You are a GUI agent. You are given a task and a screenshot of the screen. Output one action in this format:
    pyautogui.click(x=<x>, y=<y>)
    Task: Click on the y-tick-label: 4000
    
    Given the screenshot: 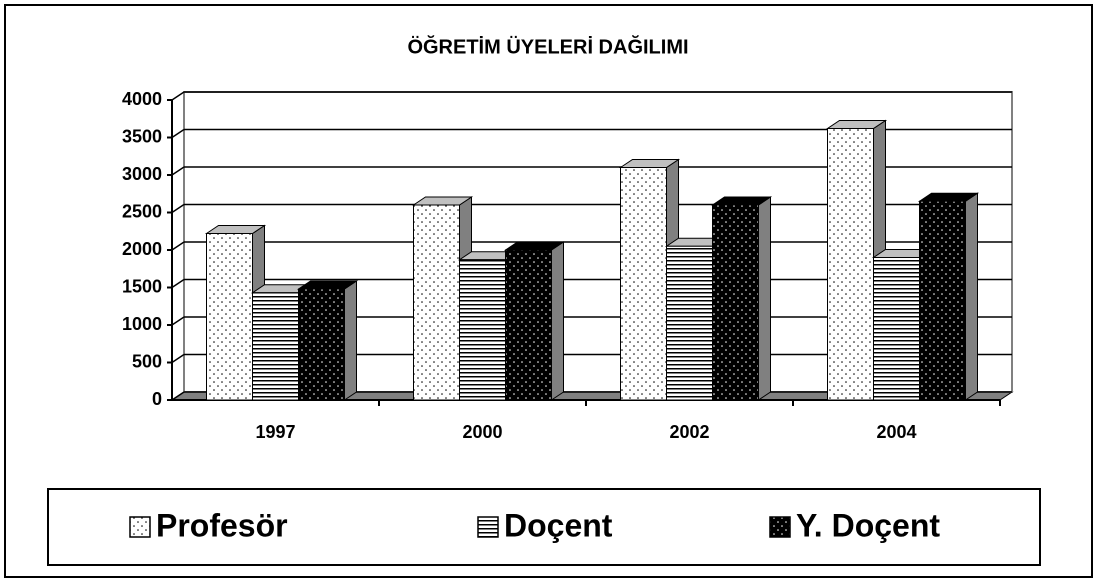 What is the action you would take?
    pyautogui.click(x=142, y=99)
    